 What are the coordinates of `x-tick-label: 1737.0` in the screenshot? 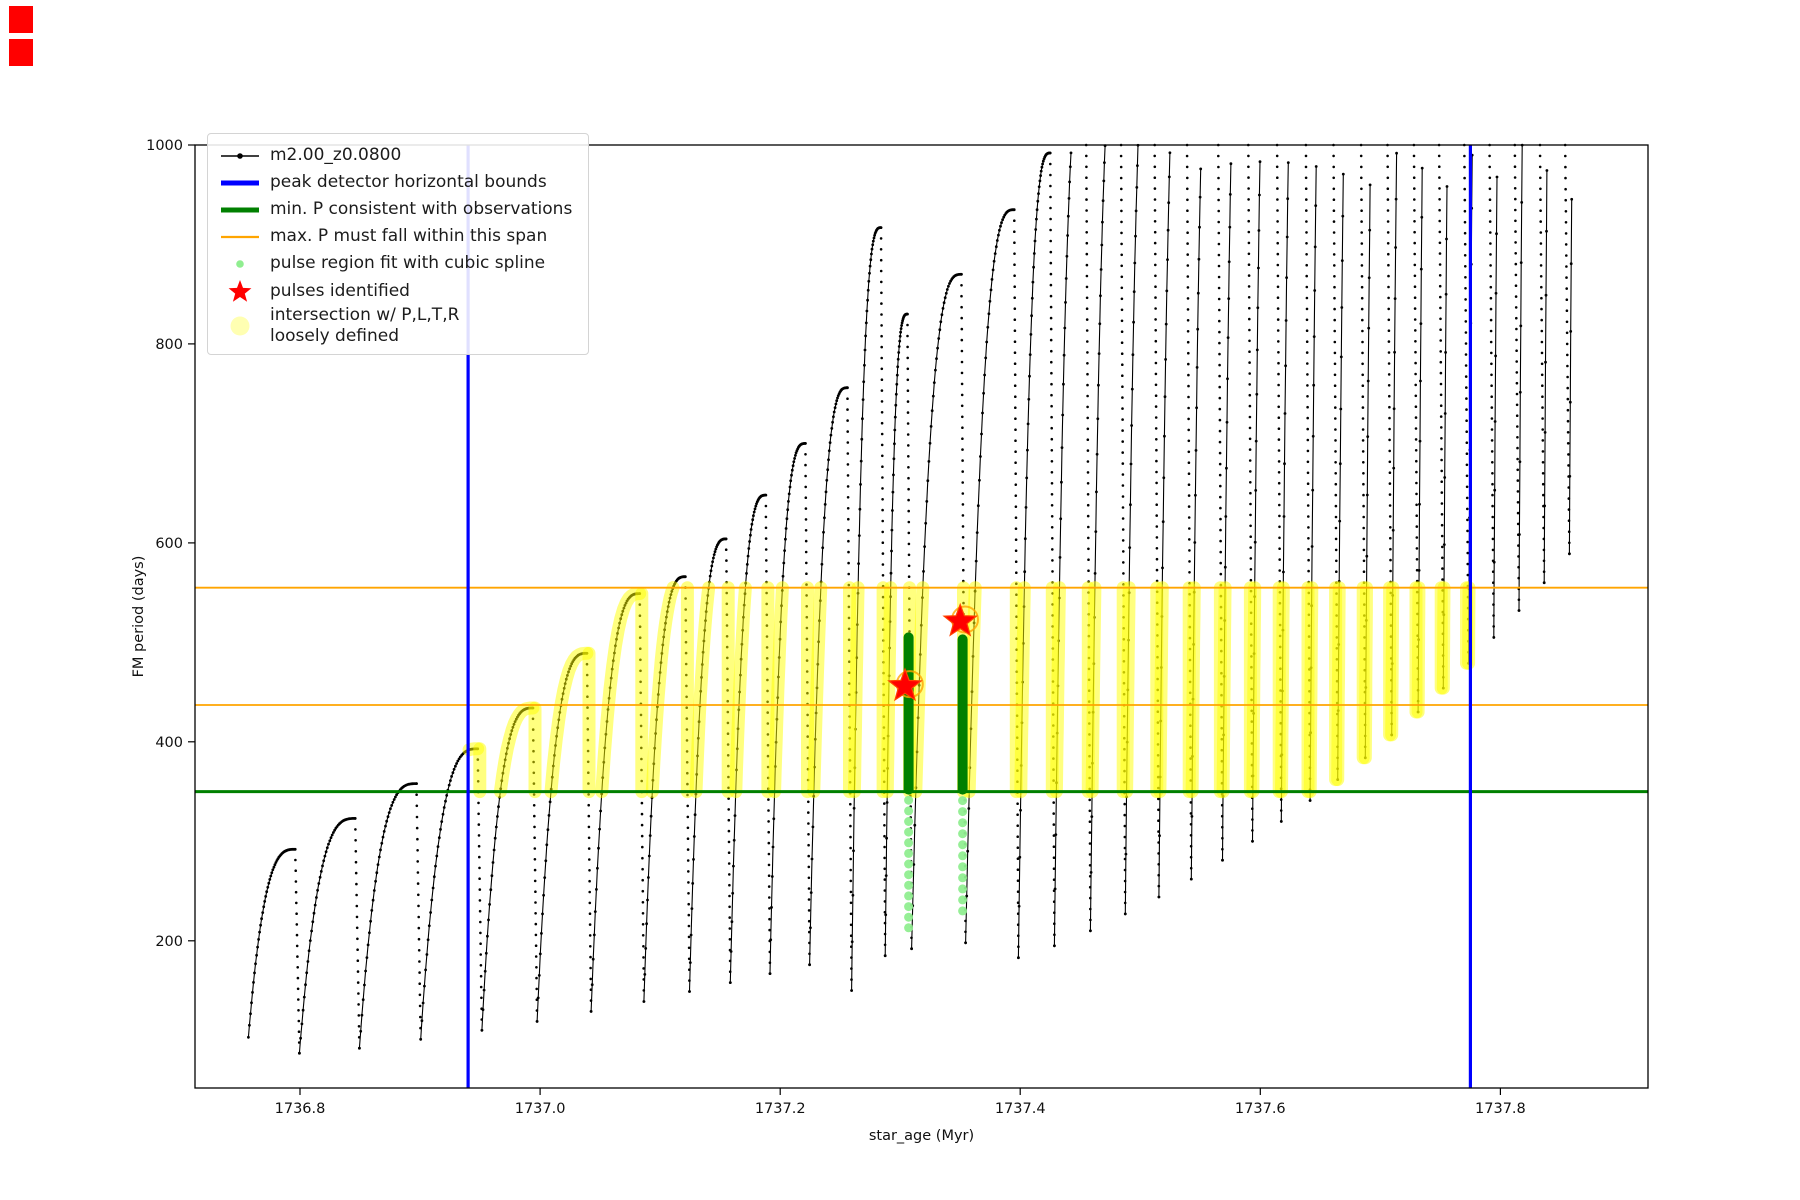 It's located at (540, 1109).